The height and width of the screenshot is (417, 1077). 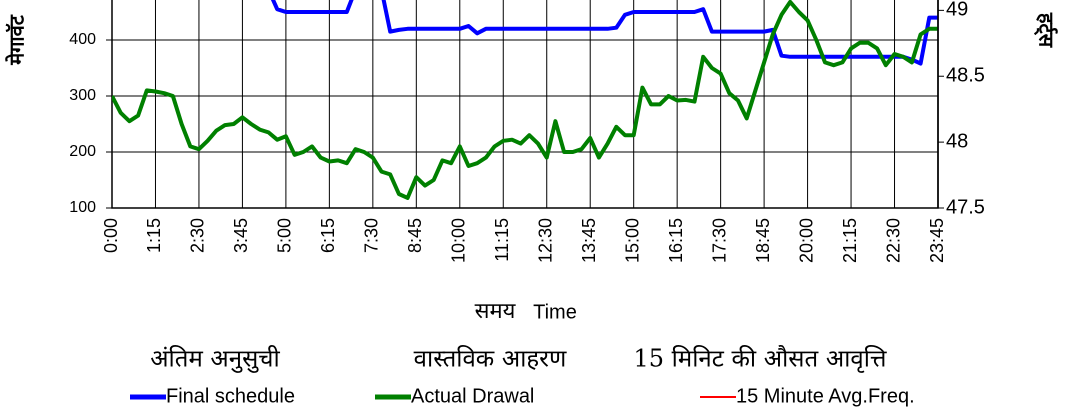 I want to click on legend-title: 15 मिनिट की औसत आवृत्ति, so click(x=759, y=359).